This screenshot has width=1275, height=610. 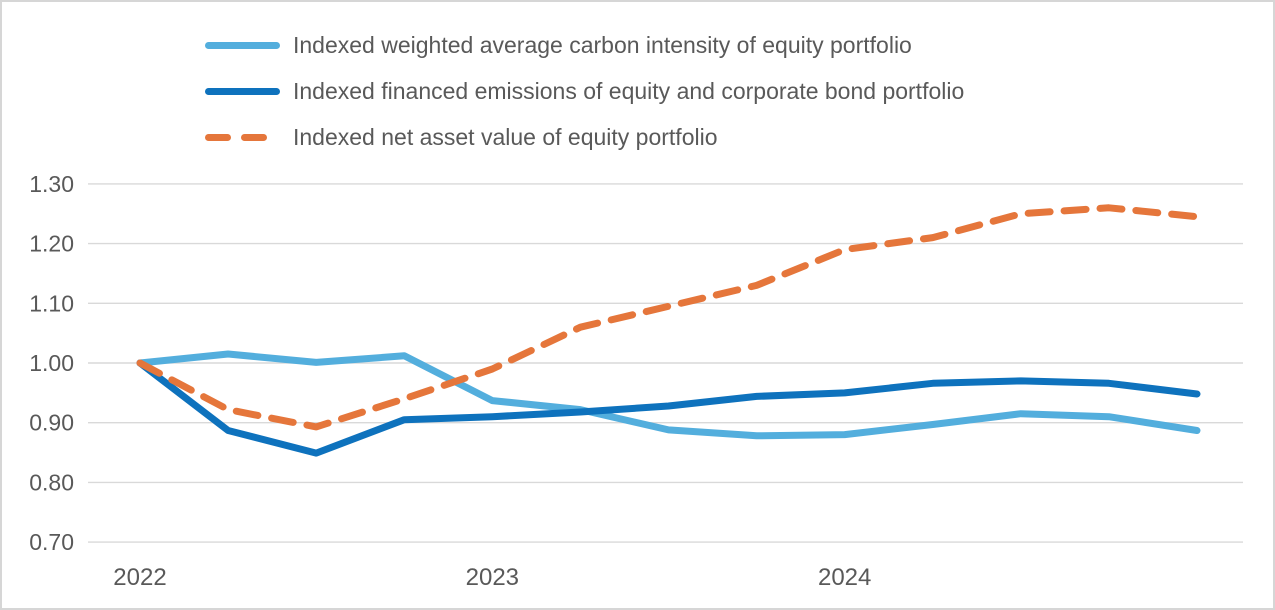 What do you see at coordinates (242, 91) in the screenshot?
I see `legend-swatch-solid-darkblue-icon` at bounding box center [242, 91].